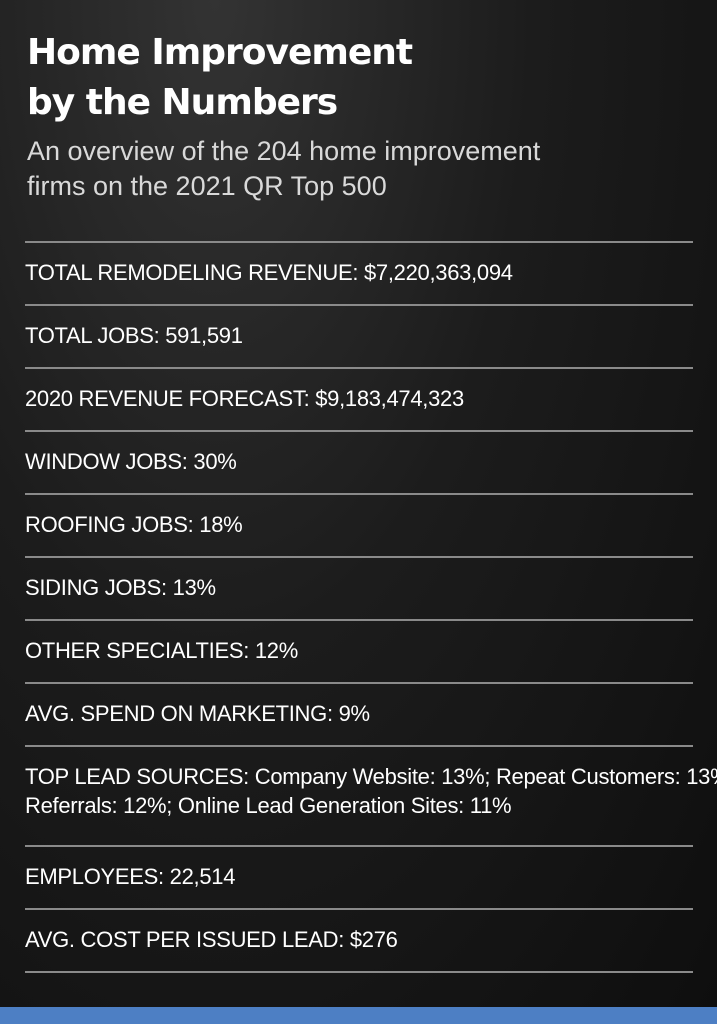 The width and height of the screenshot is (717, 1024). I want to click on stat-total-jobs: TOTAL JOBS: 591,591, so click(359, 335).